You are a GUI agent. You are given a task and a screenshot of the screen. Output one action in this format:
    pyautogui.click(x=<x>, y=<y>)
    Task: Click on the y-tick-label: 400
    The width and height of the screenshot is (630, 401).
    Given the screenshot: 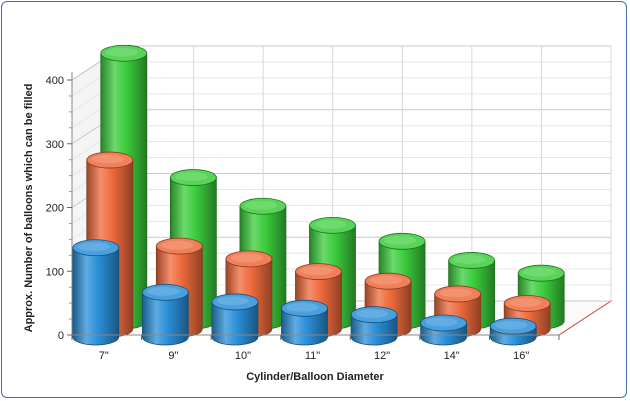 What is the action you would take?
    pyautogui.click(x=55, y=81)
    